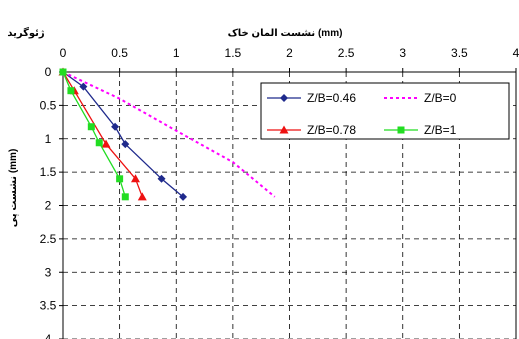 This screenshot has height=339, width=519. What do you see at coordinates (385, 111) in the screenshot?
I see `legend: Z/B=0.46 Z/B=0 Z/B=0.78 Z/B=1` at bounding box center [385, 111].